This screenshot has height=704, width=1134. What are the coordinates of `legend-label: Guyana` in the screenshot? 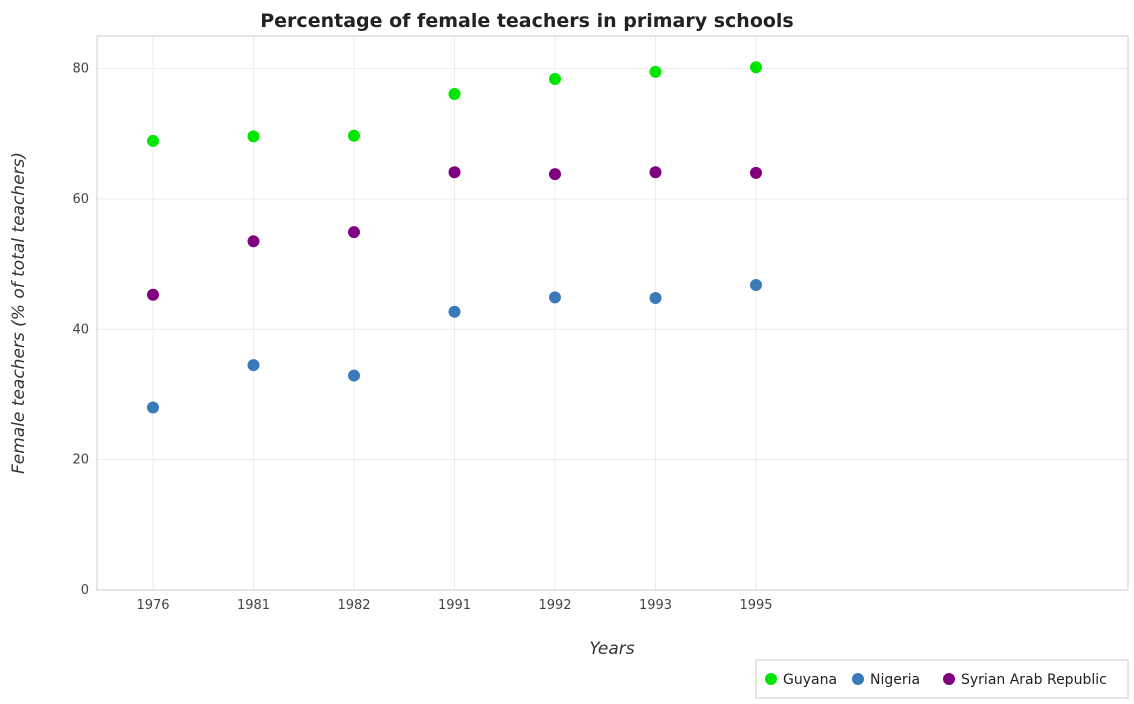 It's located at (810, 680).